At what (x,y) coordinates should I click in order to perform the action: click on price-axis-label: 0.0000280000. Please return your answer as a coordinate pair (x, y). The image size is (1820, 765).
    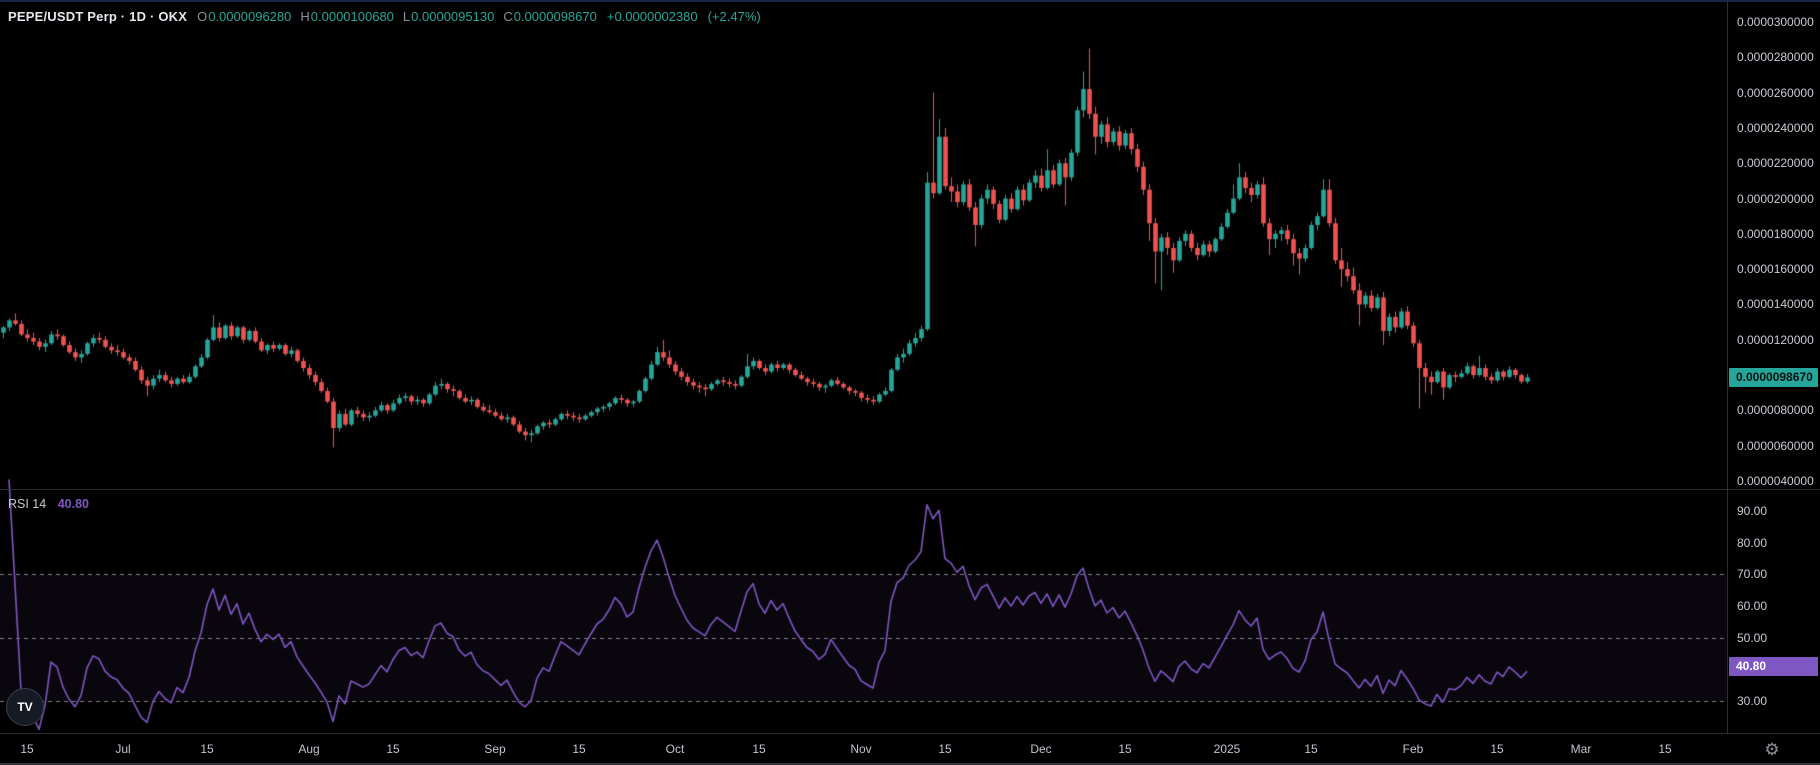
    Looking at the image, I should click on (1775, 57).